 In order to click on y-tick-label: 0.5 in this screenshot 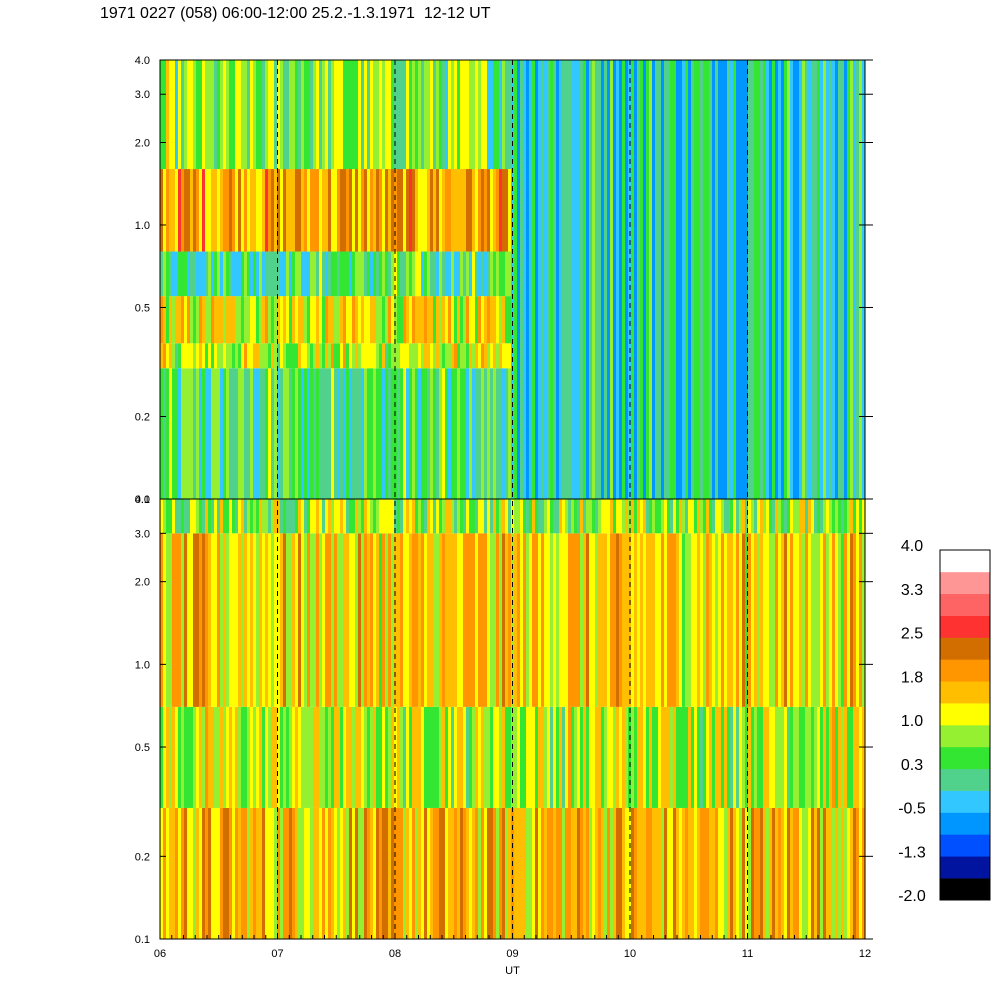, I will do `click(142, 748)`.